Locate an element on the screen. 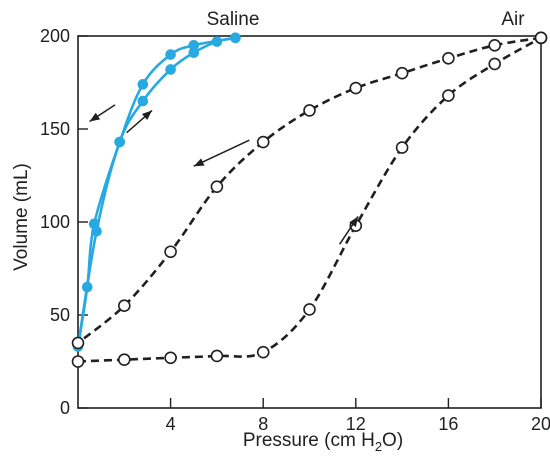  x-axis-label: Pressure (cm H2O) is located at coordinates (323, 442).